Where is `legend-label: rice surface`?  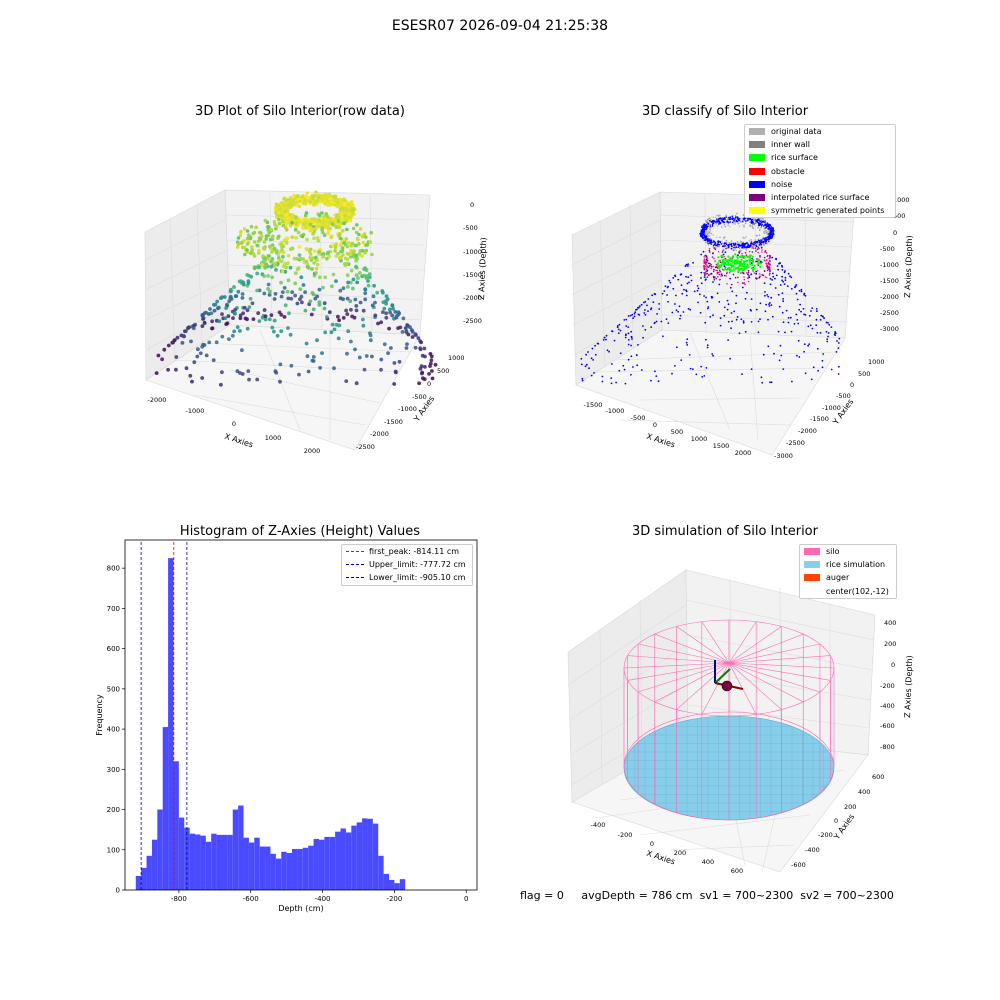
legend-label: rice surface is located at coordinates (794, 158).